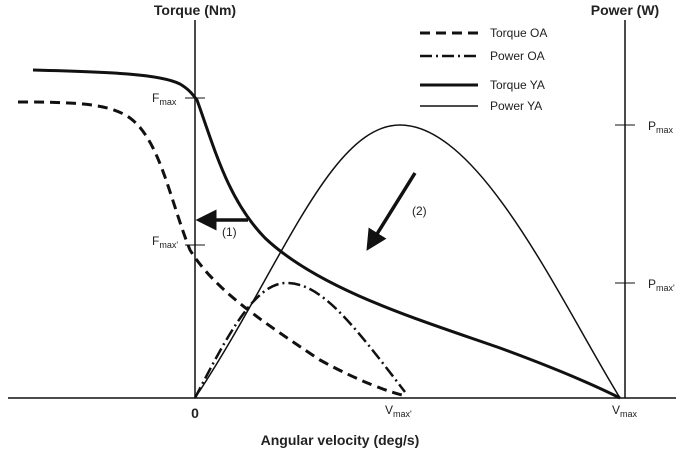  What do you see at coordinates (398, 411) in the screenshot?
I see `vmax-prime-label: Vmax'` at bounding box center [398, 411].